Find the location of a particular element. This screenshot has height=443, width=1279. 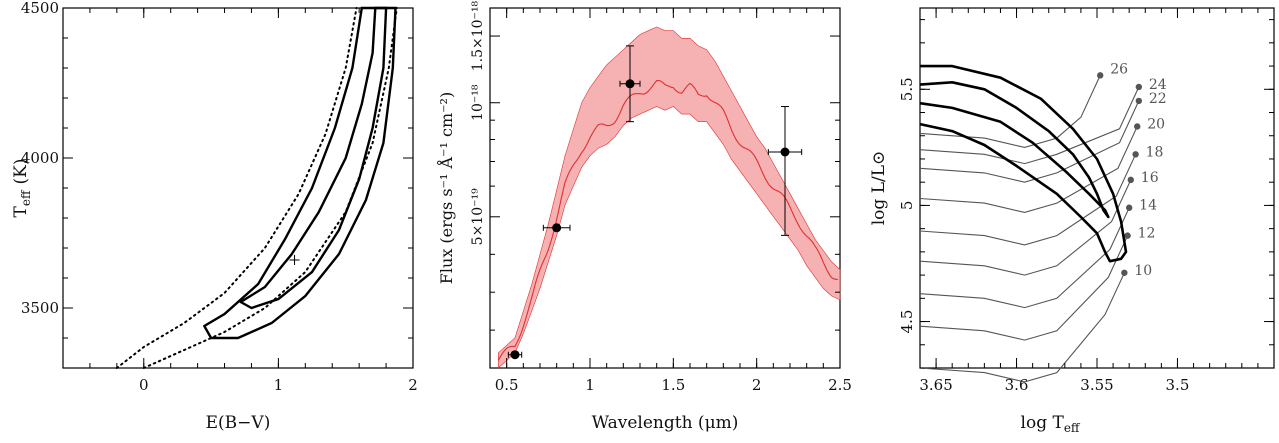

middle-y-tick-label-group: 10⁻¹⁸ is located at coordinates (478, 102).